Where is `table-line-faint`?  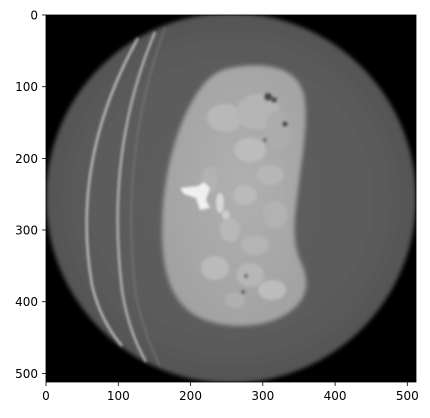
table-line-faint is located at coordinates (148, 197).